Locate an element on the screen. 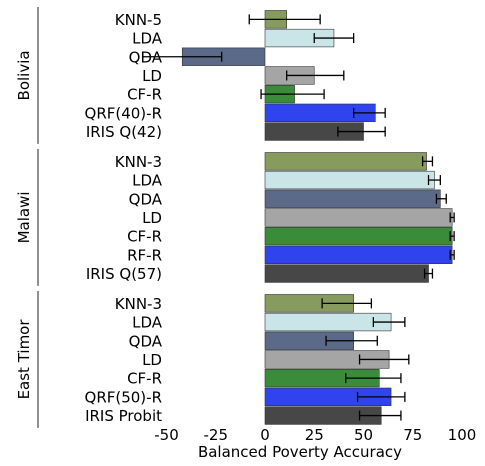 The width and height of the screenshot is (485, 466). category-label: RF-R is located at coordinates (144, 255).